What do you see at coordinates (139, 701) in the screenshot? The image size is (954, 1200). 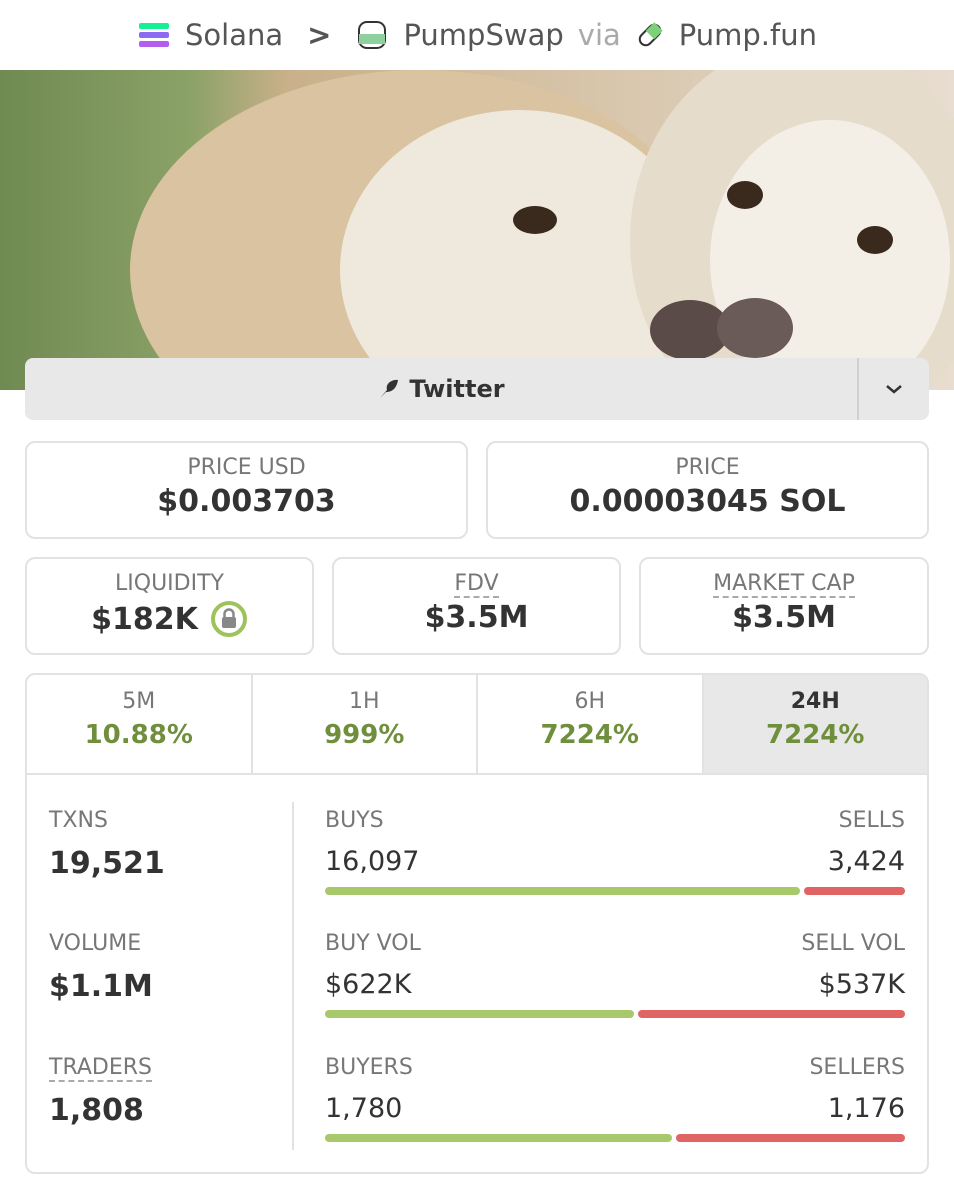 I see `timeframe-label: 5M` at bounding box center [139, 701].